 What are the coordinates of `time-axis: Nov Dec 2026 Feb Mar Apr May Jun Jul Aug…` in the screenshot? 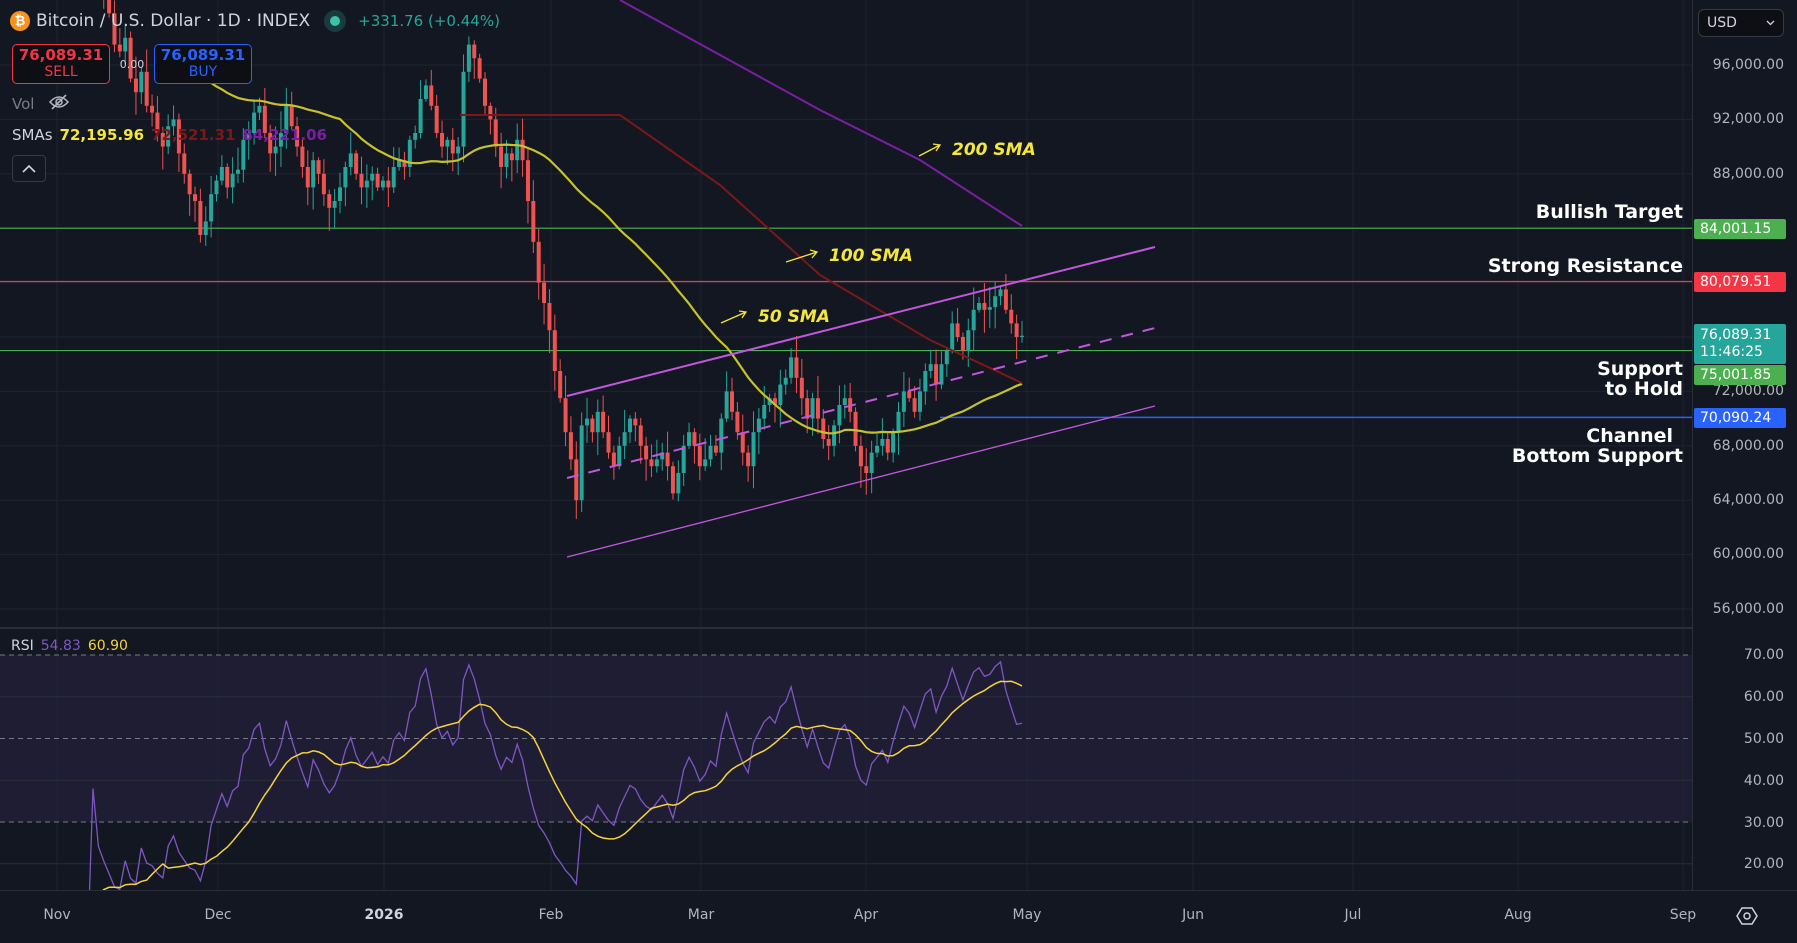 It's located at (898, 916).